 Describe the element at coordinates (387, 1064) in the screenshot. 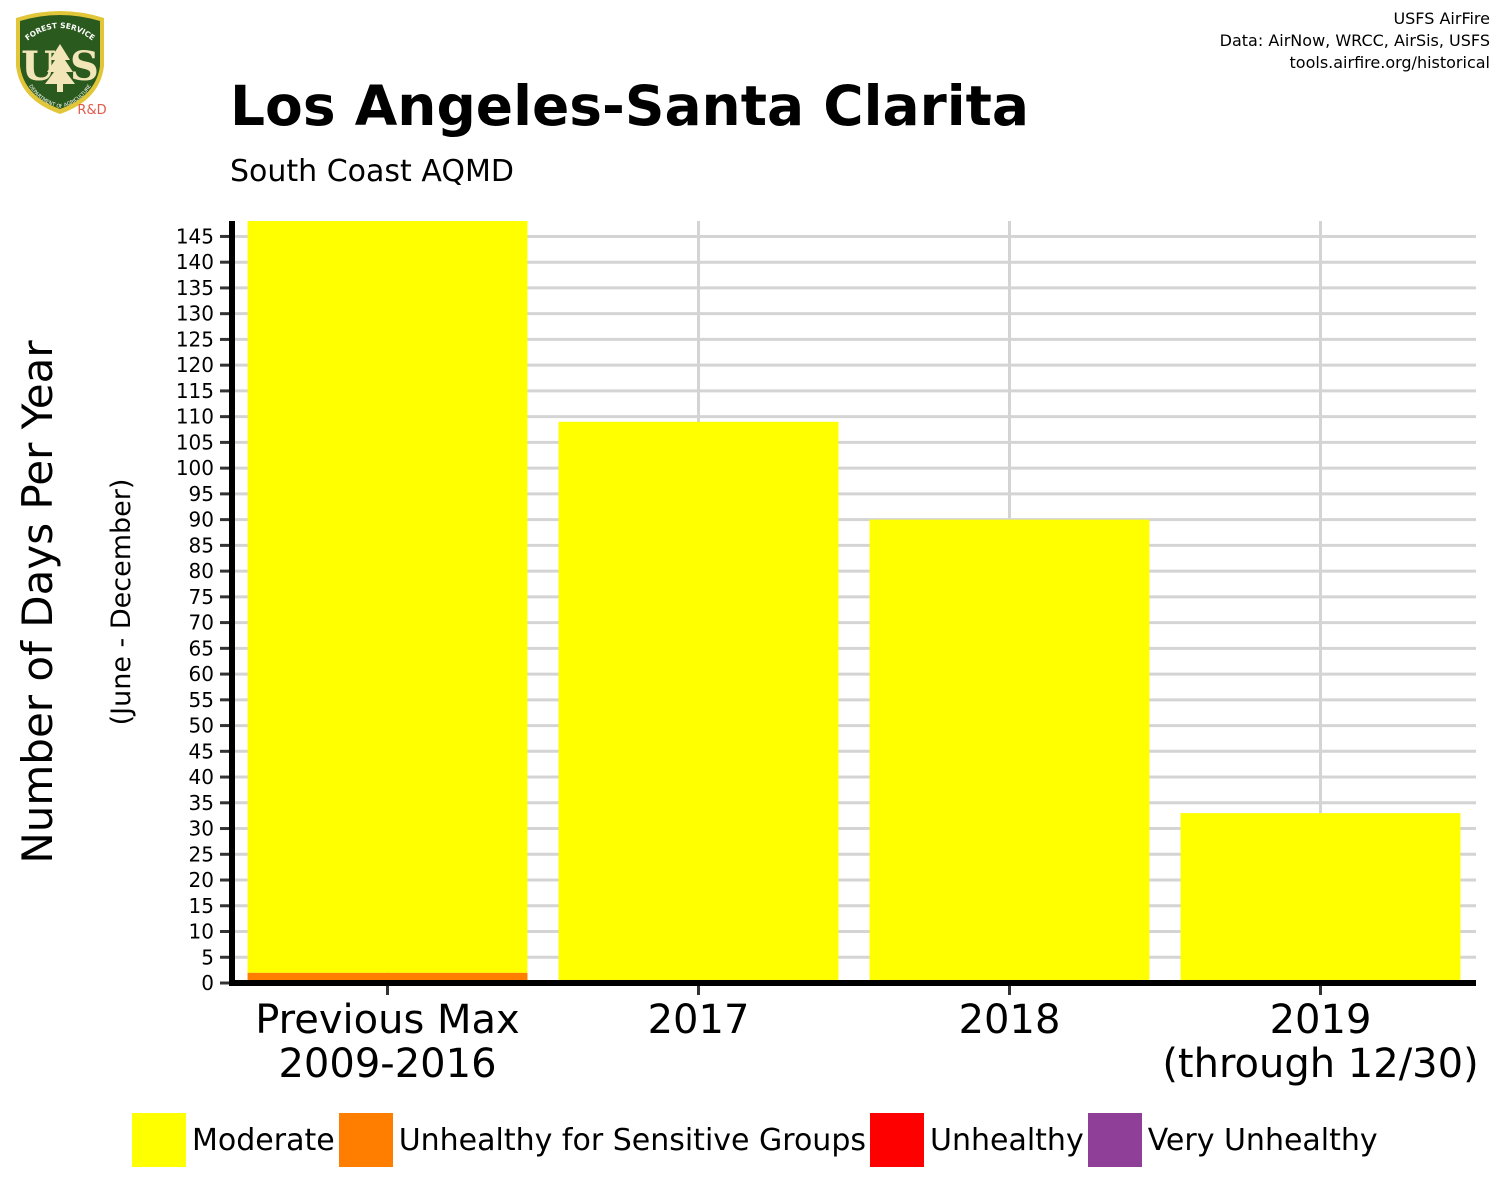

I see `x-tick-label-line: 2009-2016` at that location.